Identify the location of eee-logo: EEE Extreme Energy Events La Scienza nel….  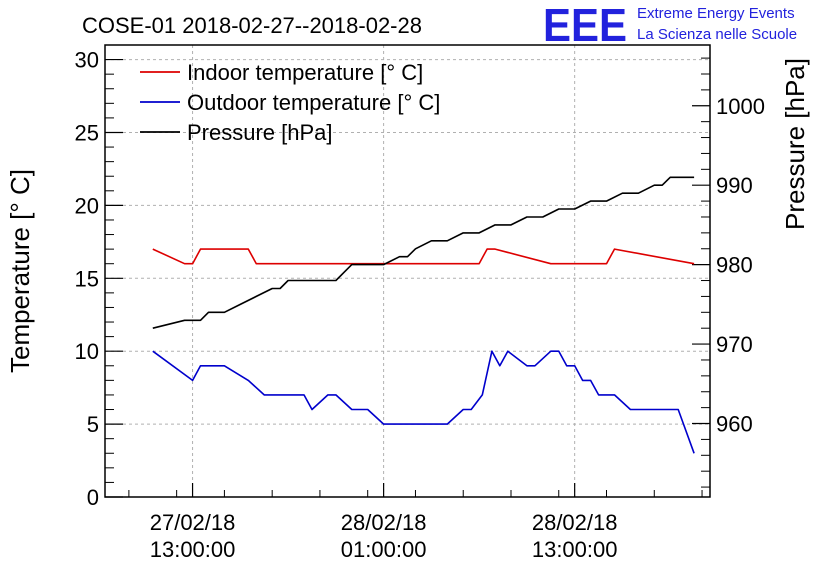
(670, 25).